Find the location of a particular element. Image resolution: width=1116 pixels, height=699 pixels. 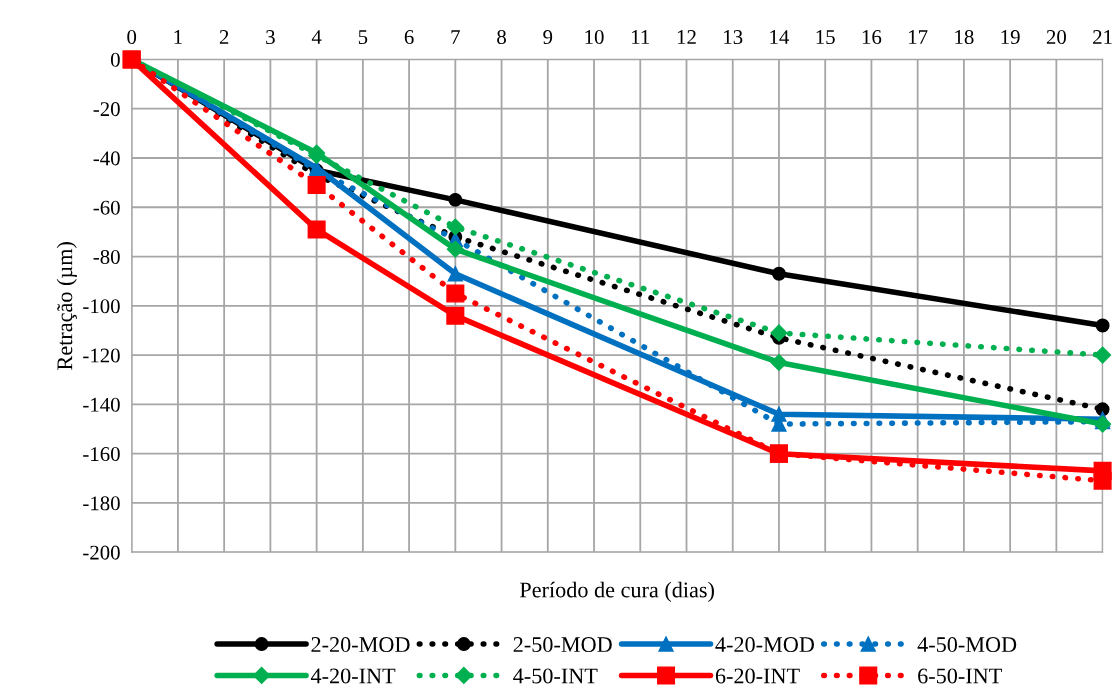

y-tick-label: -140 is located at coordinates (101, 404).